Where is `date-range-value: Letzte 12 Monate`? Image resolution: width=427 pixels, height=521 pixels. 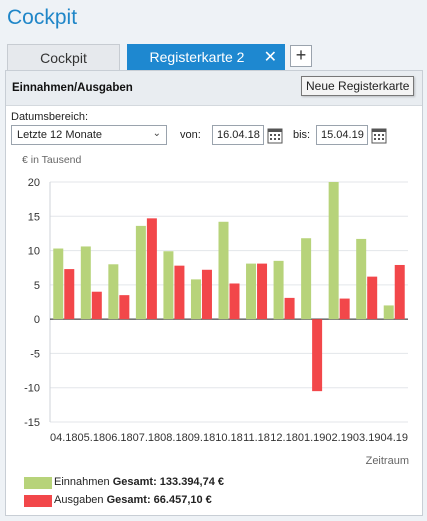
date-range-value: Letzte 12 Monate is located at coordinates (60, 135).